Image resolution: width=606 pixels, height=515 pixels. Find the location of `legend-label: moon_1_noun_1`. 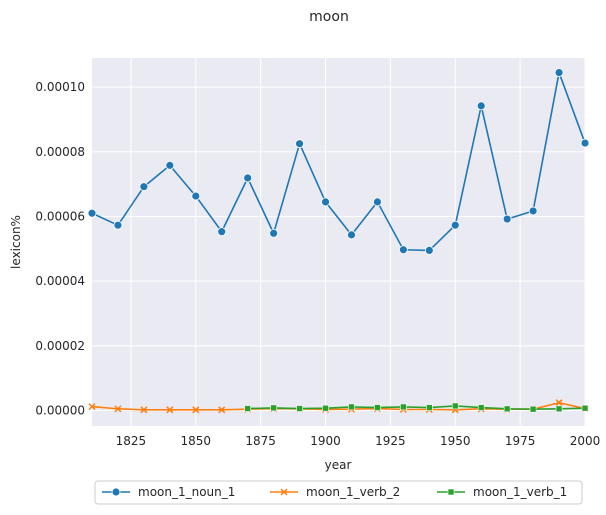

legend-label: moon_1_noun_1 is located at coordinates (186, 492).